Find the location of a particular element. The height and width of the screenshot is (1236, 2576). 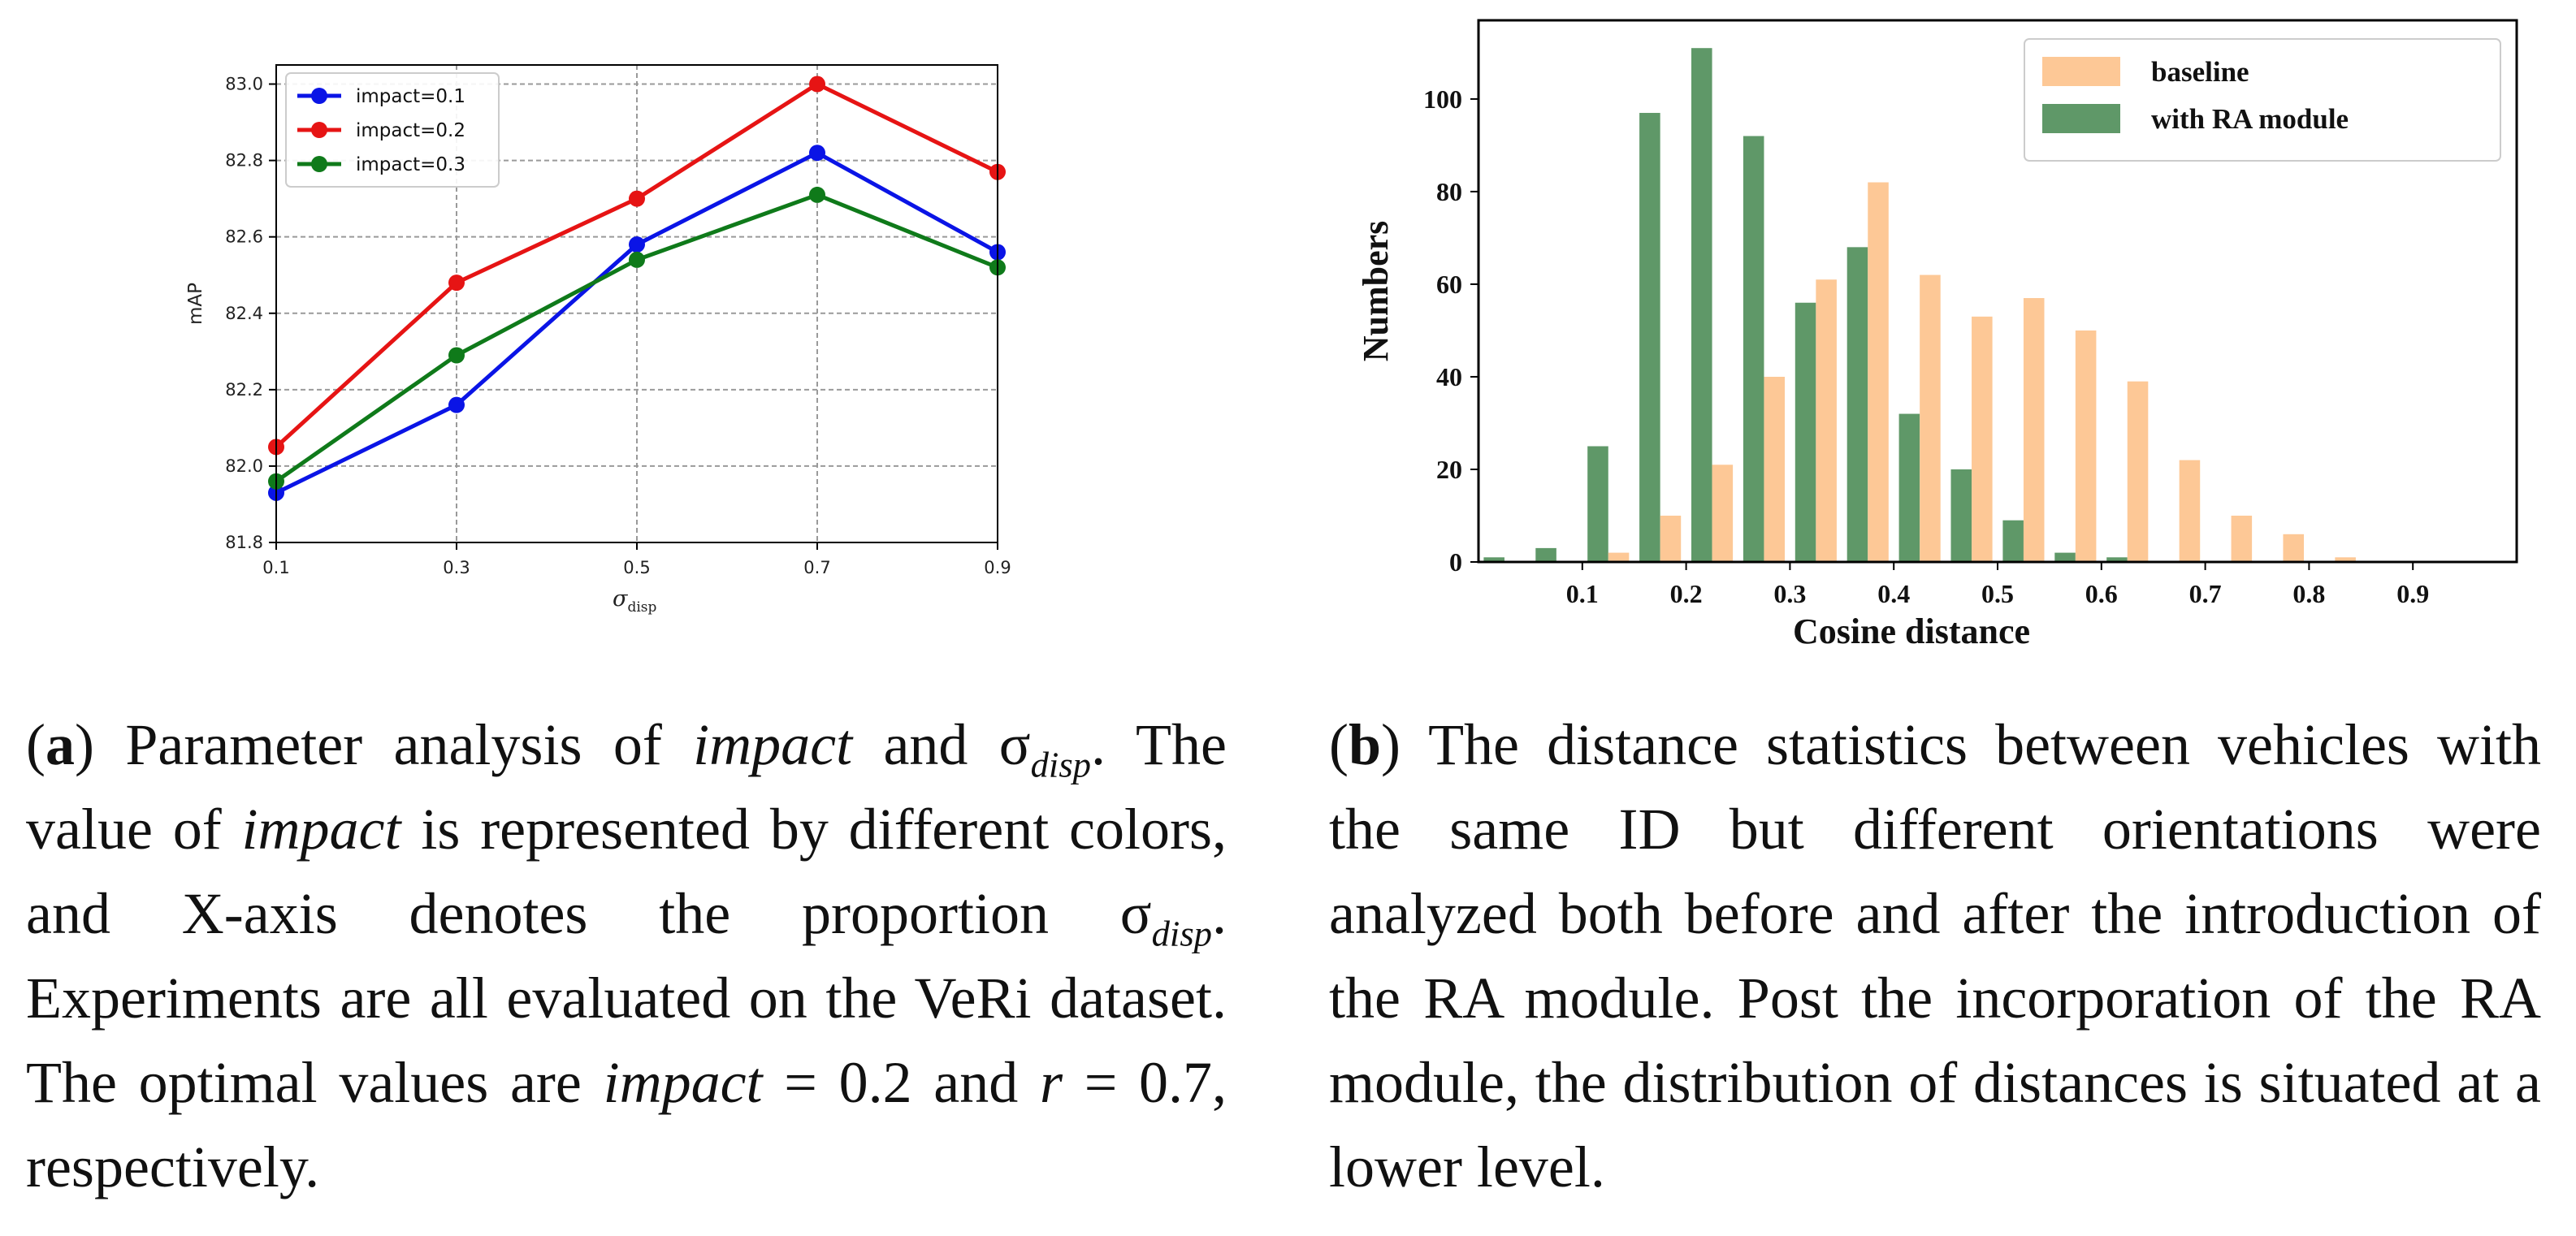

caption-b-tag: b is located at coordinates (1365, 744).